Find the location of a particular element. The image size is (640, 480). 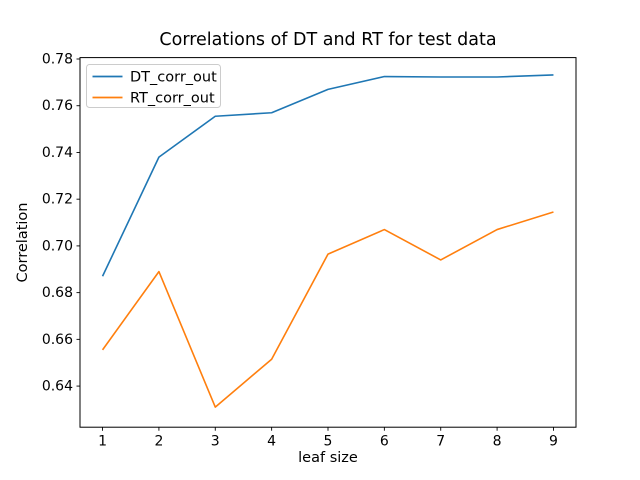

y-tick-label: 0.70 is located at coordinates (57, 246).